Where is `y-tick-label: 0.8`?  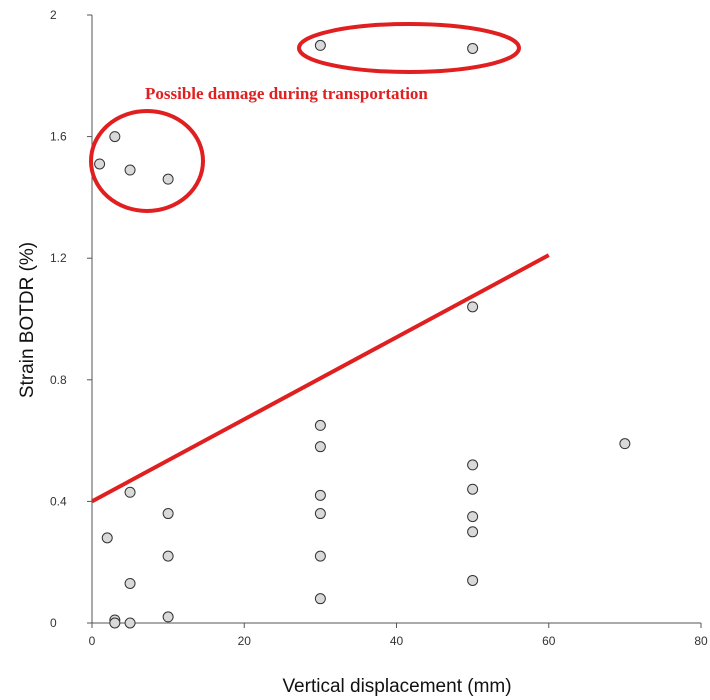 y-tick-label: 0.8 is located at coordinates (58, 380).